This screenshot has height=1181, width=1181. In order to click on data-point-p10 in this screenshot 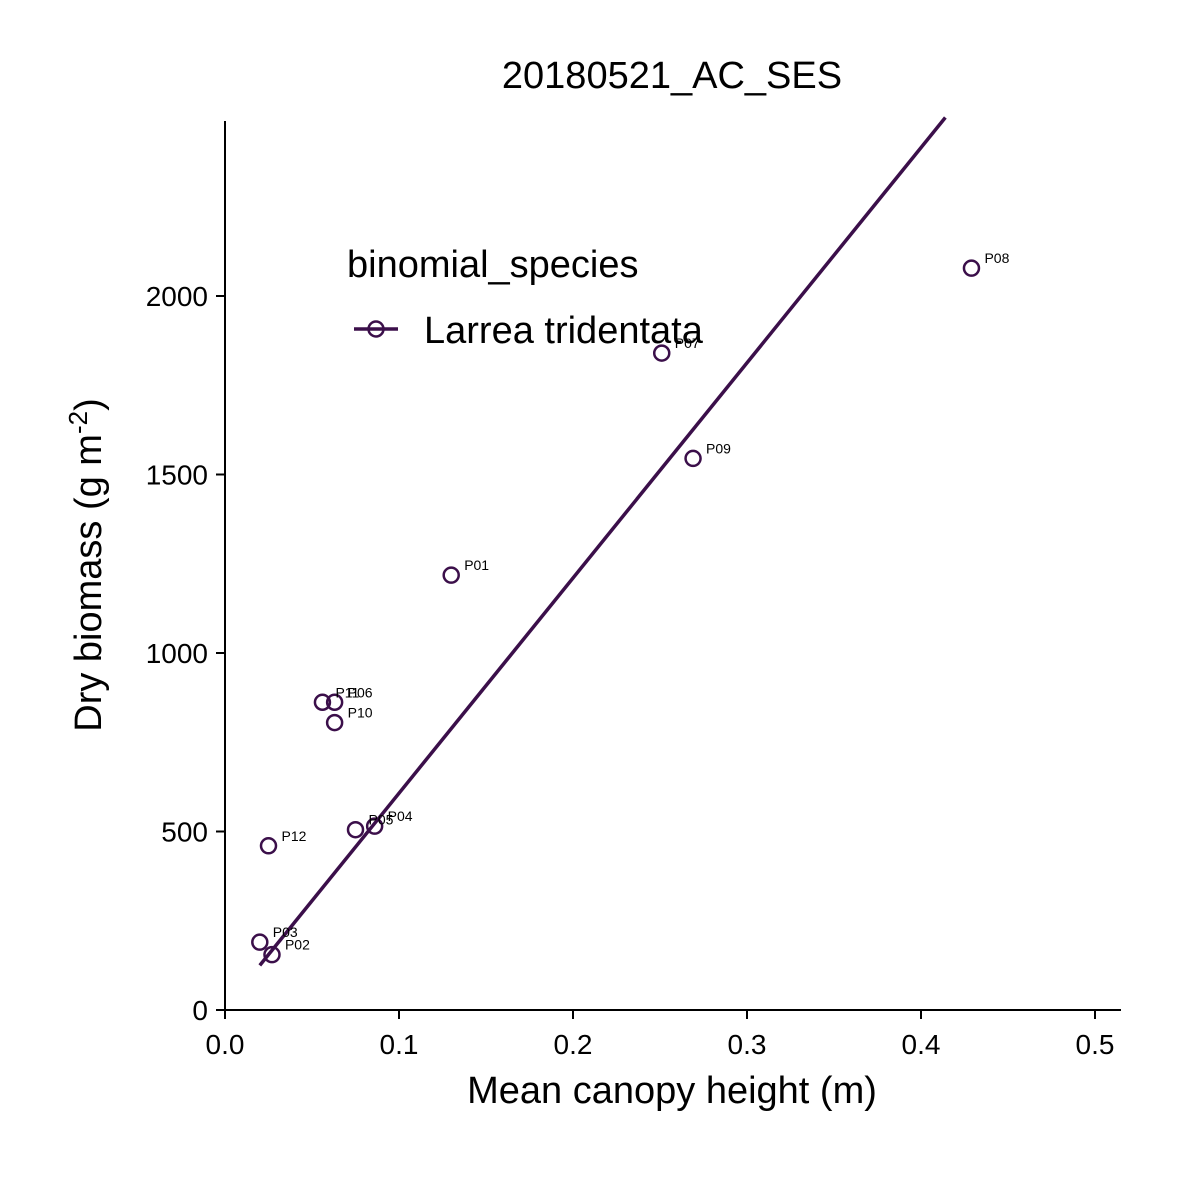, I will do `click(334, 722)`.